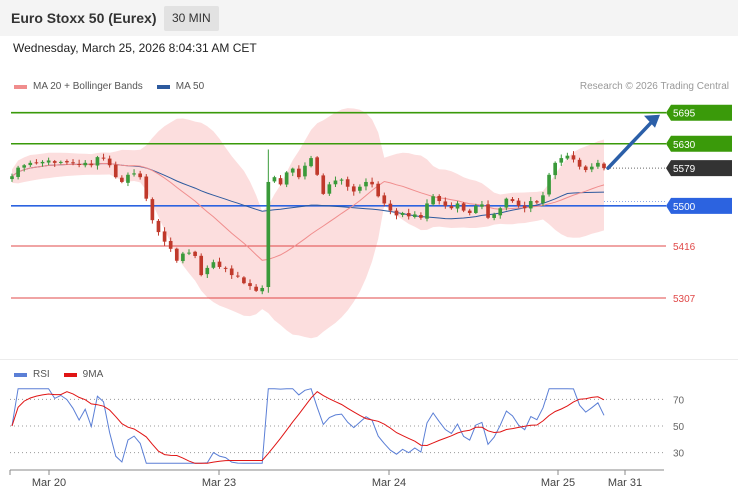  I want to click on legend-ma50-swatch, so click(163, 86).